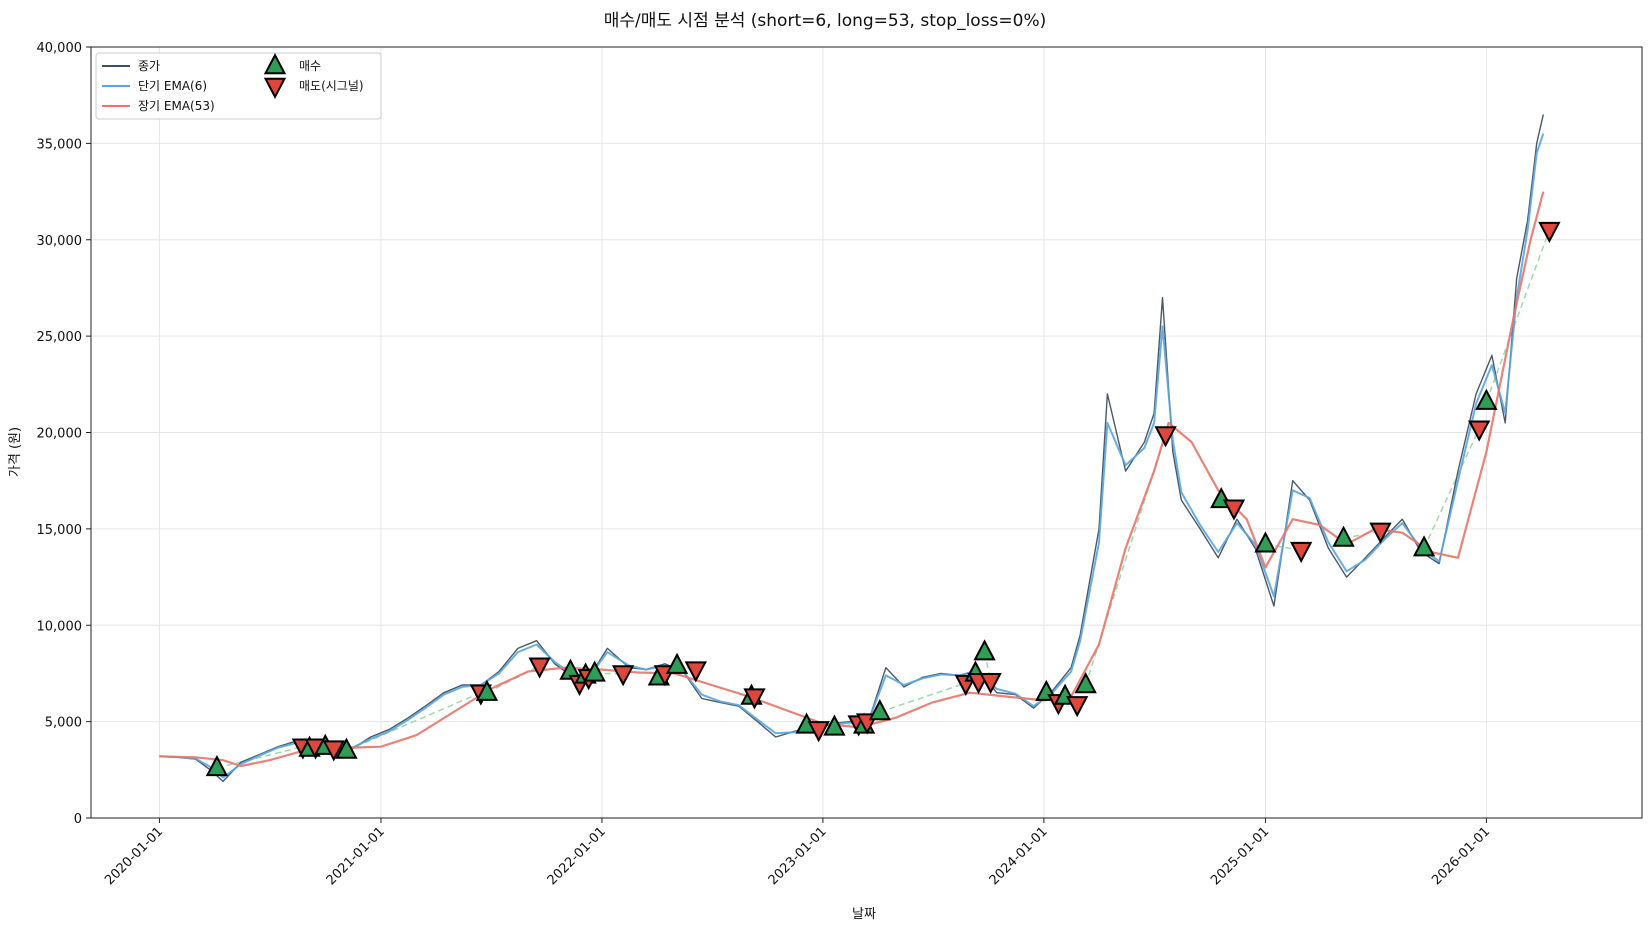 Image resolution: width=1650 pixels, height=930 pixels. I want to click on x-tick-label: 2026-01-01, so click(1461, 856).